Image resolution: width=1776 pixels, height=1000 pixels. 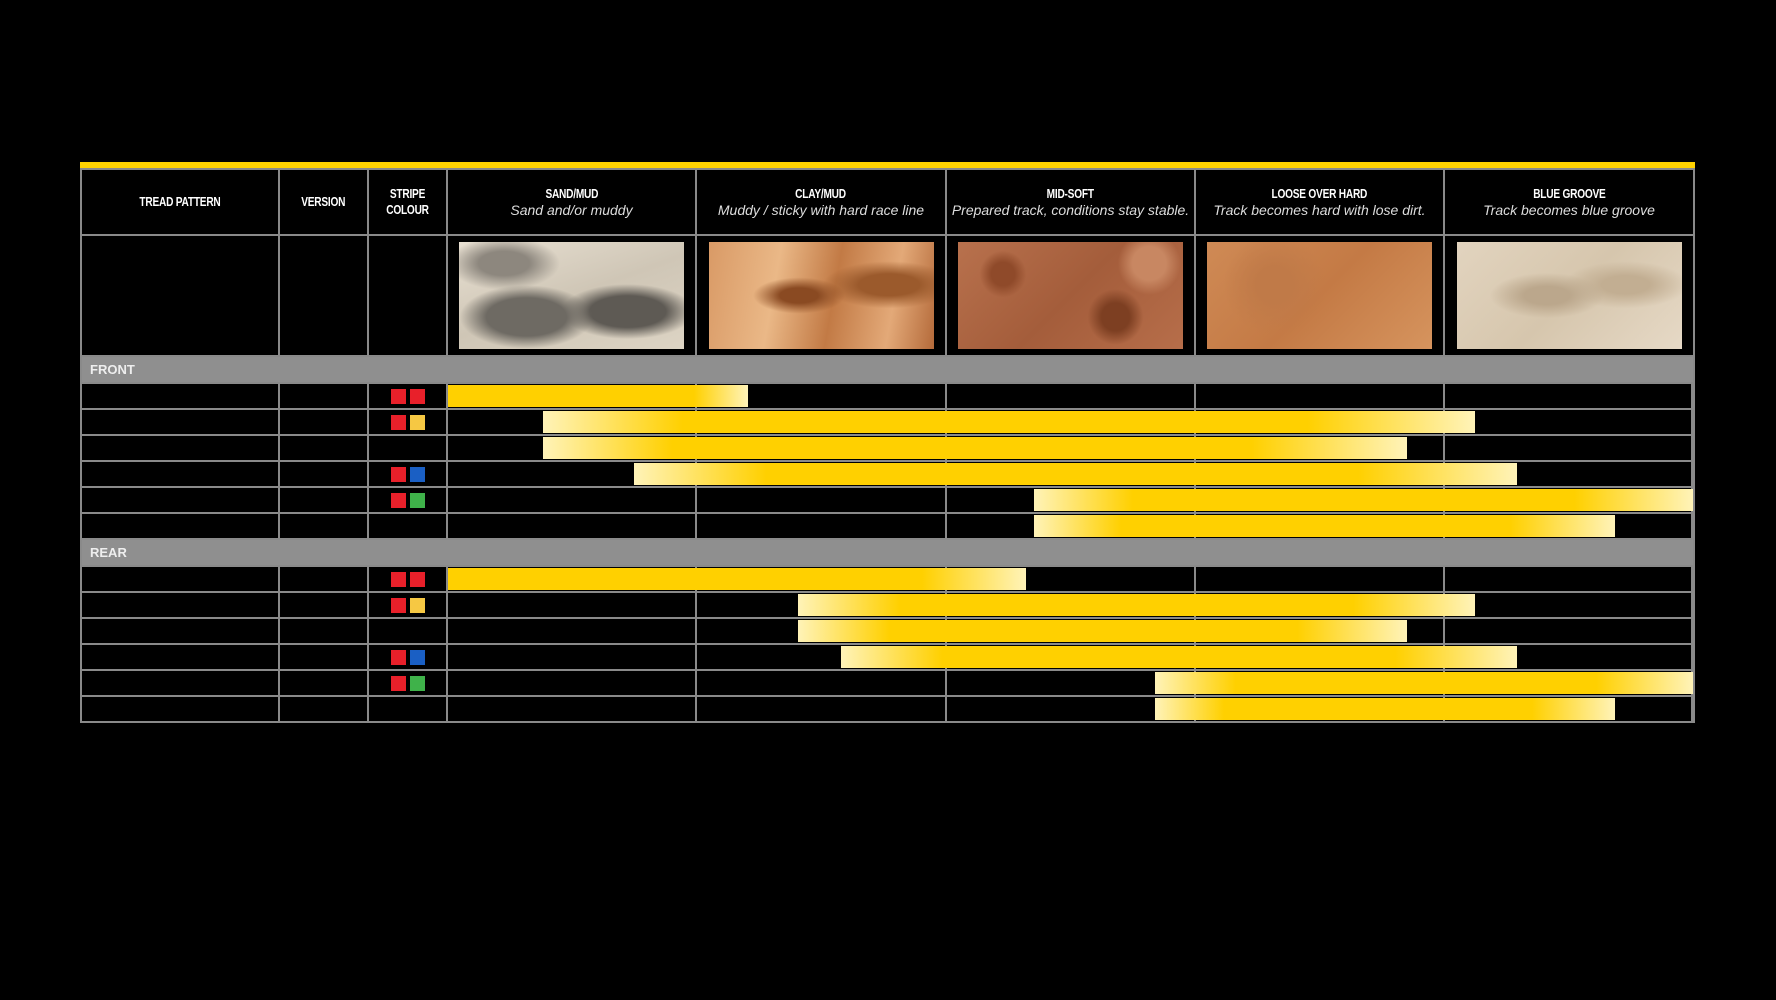 I want to click on column-title: Blue groove, so click(x=1569, y=193).